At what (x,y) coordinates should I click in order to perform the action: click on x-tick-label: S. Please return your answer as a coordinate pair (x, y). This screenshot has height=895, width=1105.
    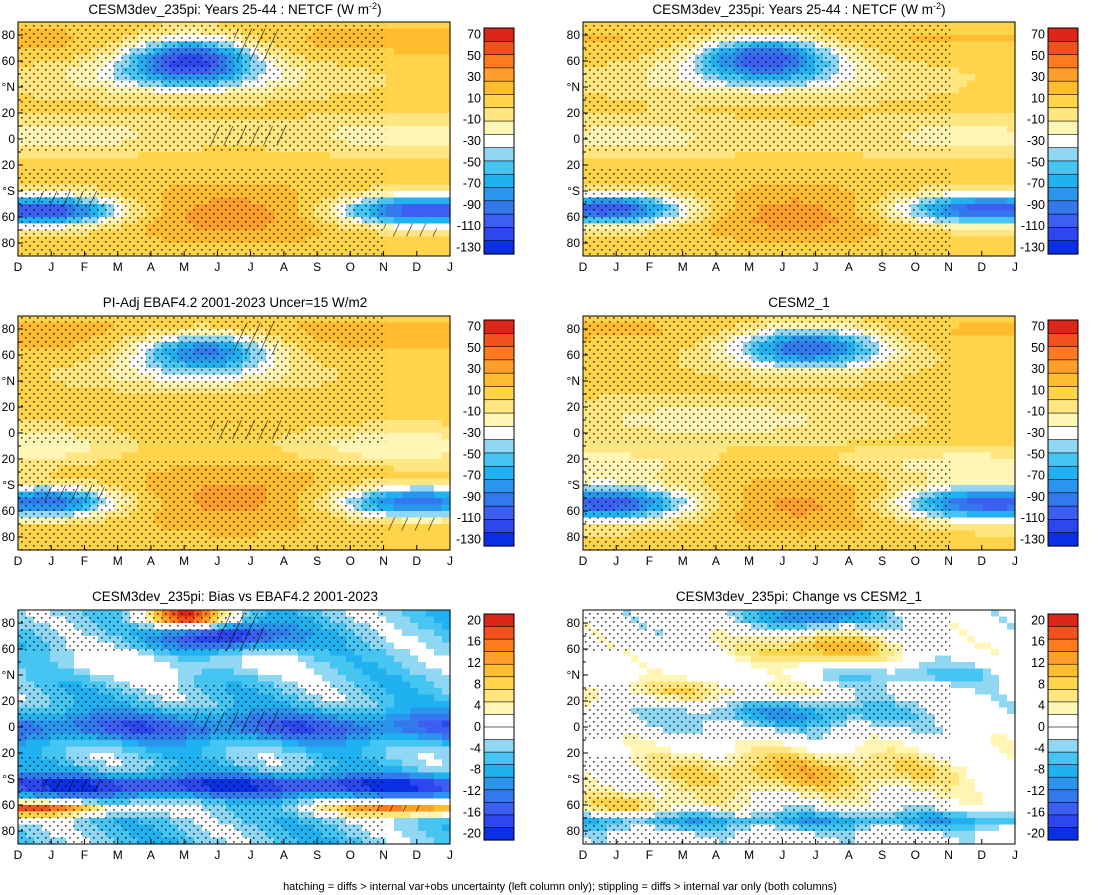
    Looking at the image, I should click on (317, 267).